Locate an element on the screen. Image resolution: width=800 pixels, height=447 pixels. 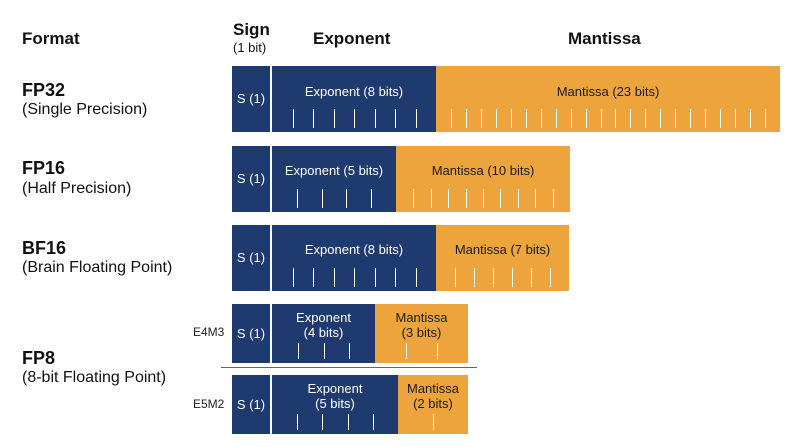
fp32-sign-label: S (1) is located at coordinates (251, 98).